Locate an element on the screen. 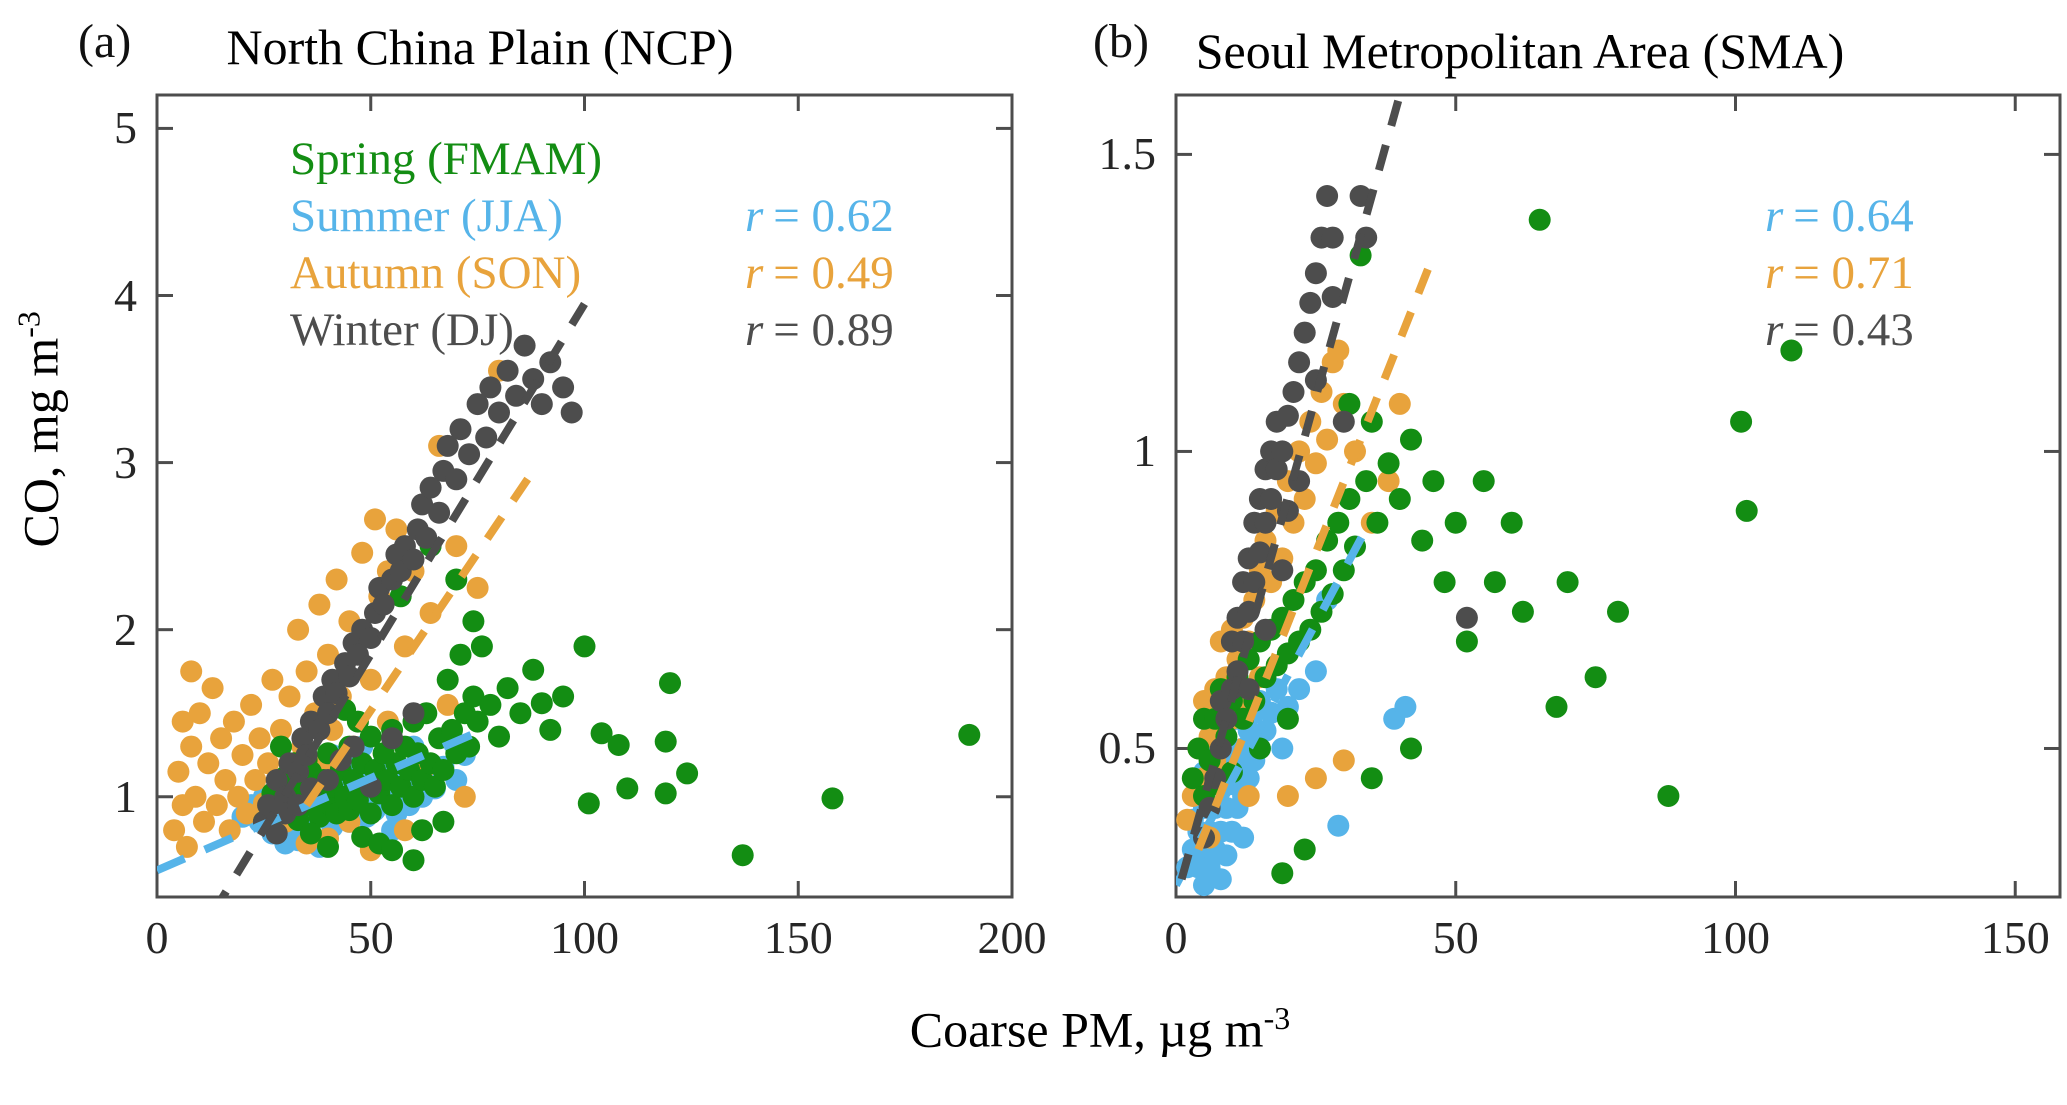 Image resolution: width=2067 pixels, height=1105 pixels. fit-line-autumn is located at coordinates (420, 638).